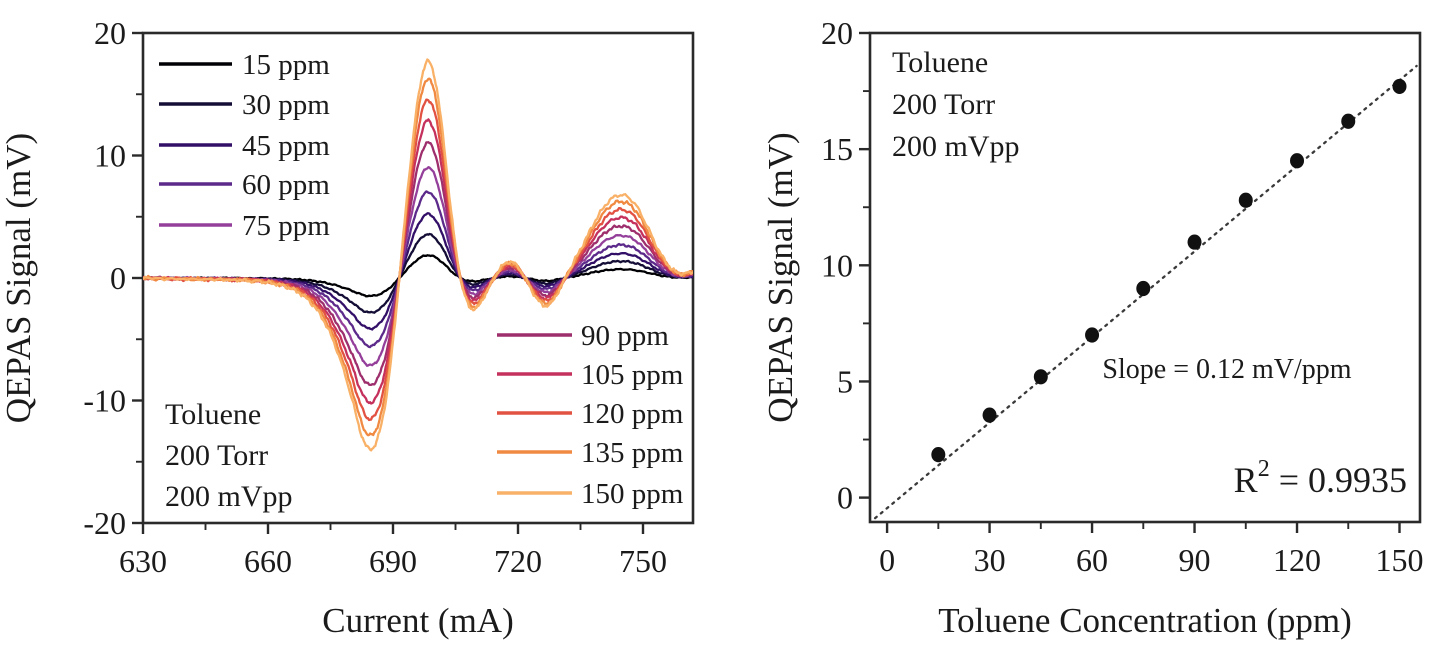 This screenshot has width=1443, height=663. What do you see at coordinates (286, 146) in the screenshot?
I see `legend-label: 45 ppm` at bounding box center [286, 146].